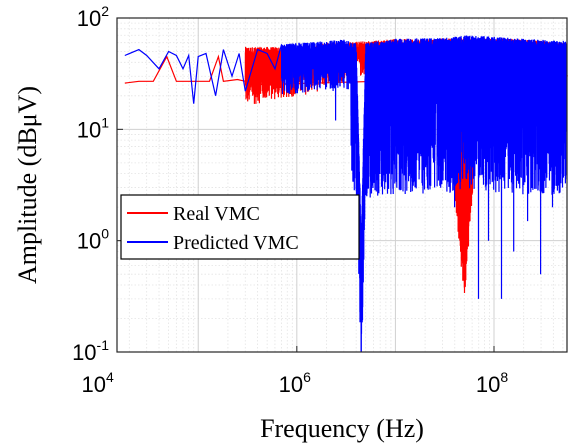 The height and width of the screenshot is (448, 568). I want to click on y-tick-exponent: 2, so click(105, 11).